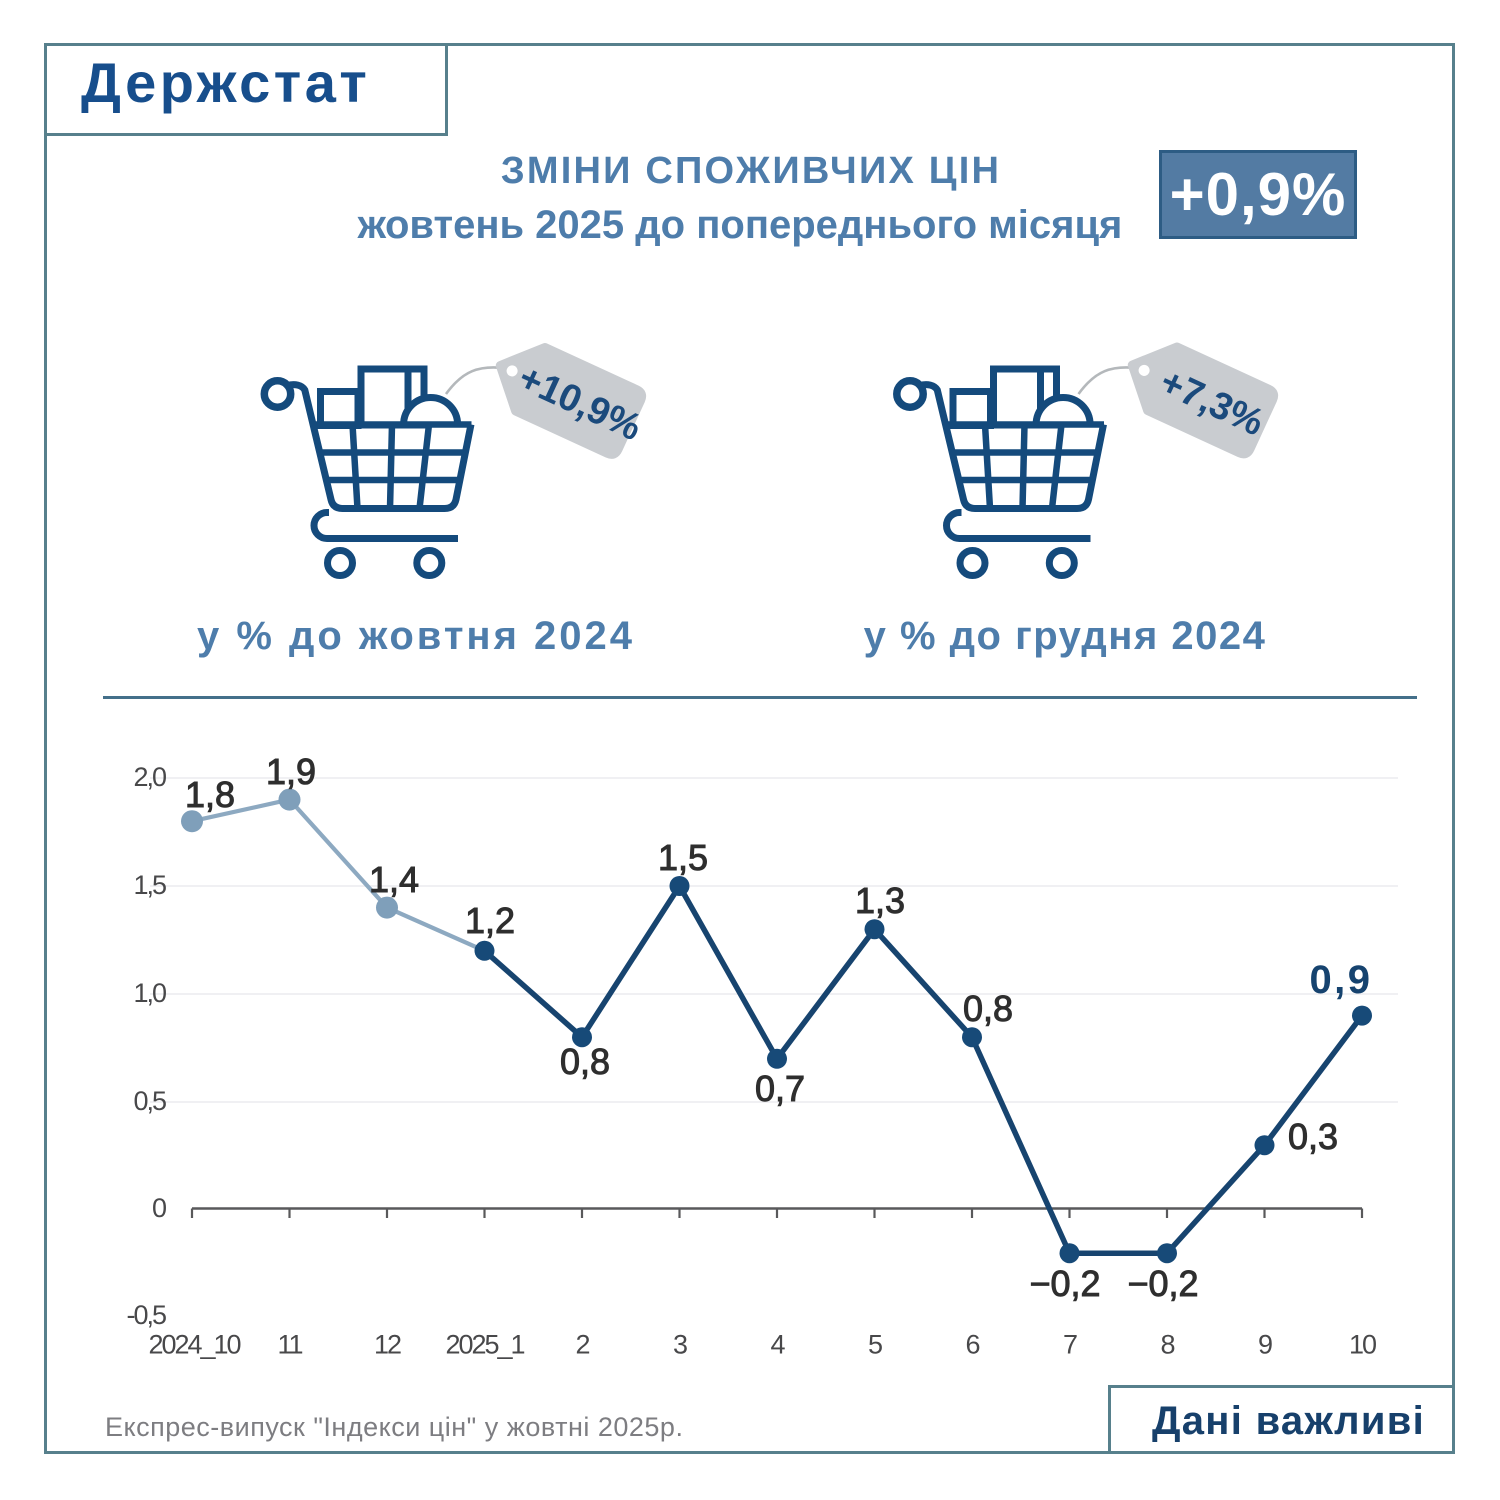 Image resolution: width=1500 pixels, height=1500 pixels. Describe the element at coordinates (194, 1345) in the screenshot. I see `svg-text: 2024_10` at that location.